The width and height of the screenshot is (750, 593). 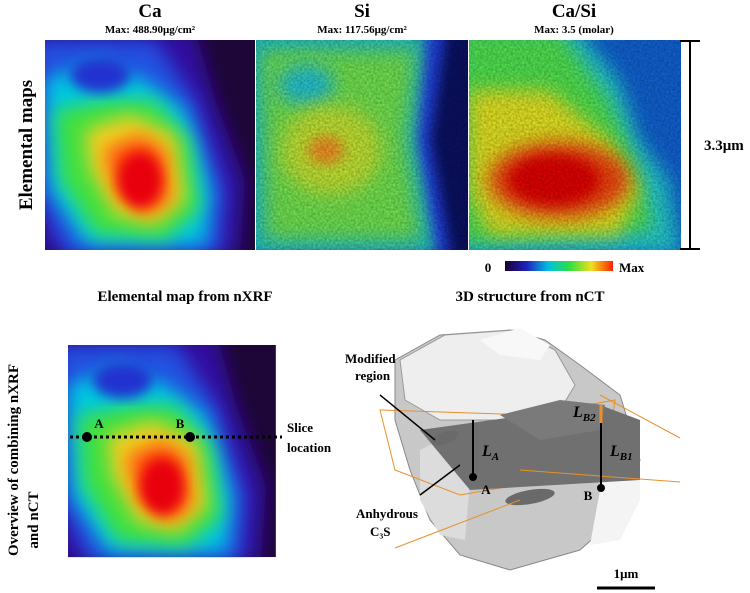 I want to click on row-label: Elemental maps, so click(x=26, y=145).